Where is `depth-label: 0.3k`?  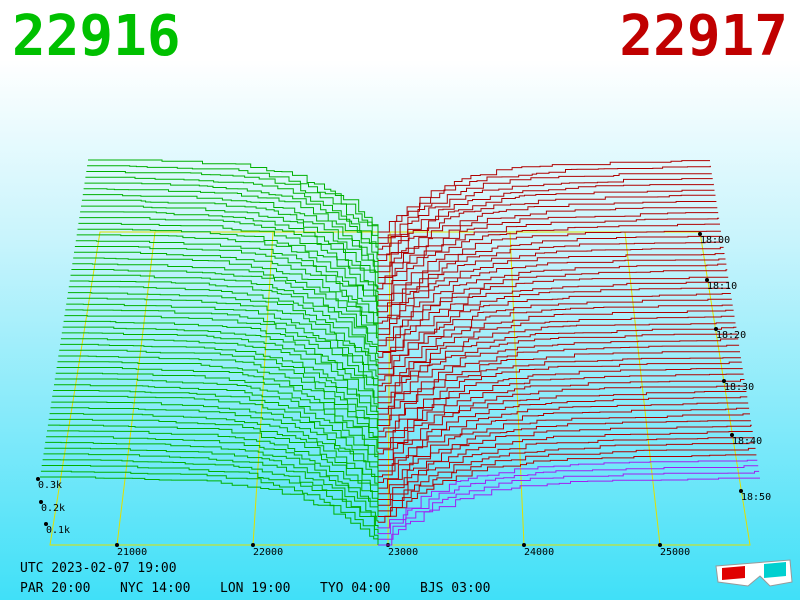
depth-label: 0.3k is located at coordinates (50, 485).